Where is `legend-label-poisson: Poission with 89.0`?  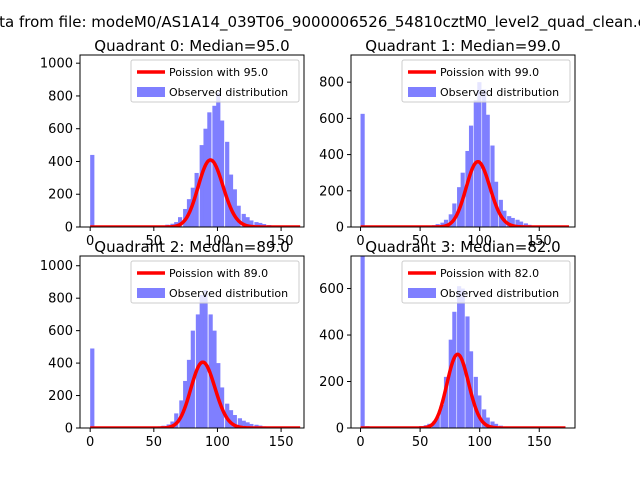 legend-label-poisson: Poission with 89.0 is located at coordinates (218, 273).